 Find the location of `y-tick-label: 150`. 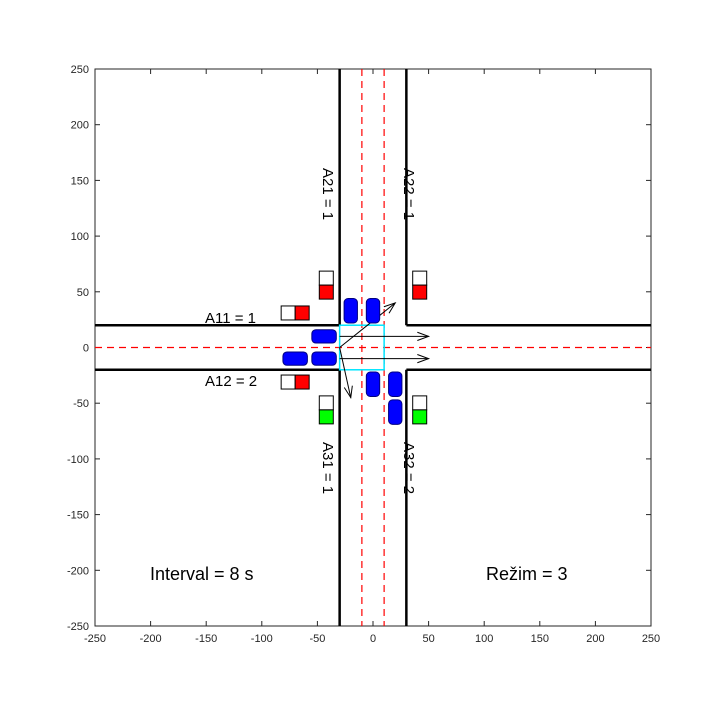

y-tick-label: 150 is located at coordinates (80, 181).